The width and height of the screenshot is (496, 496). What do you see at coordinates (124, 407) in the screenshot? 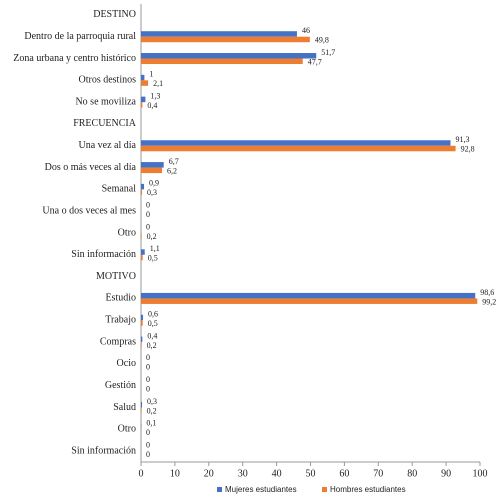
I see `y-tick-label: Salud` at bounding box center [124, 407].